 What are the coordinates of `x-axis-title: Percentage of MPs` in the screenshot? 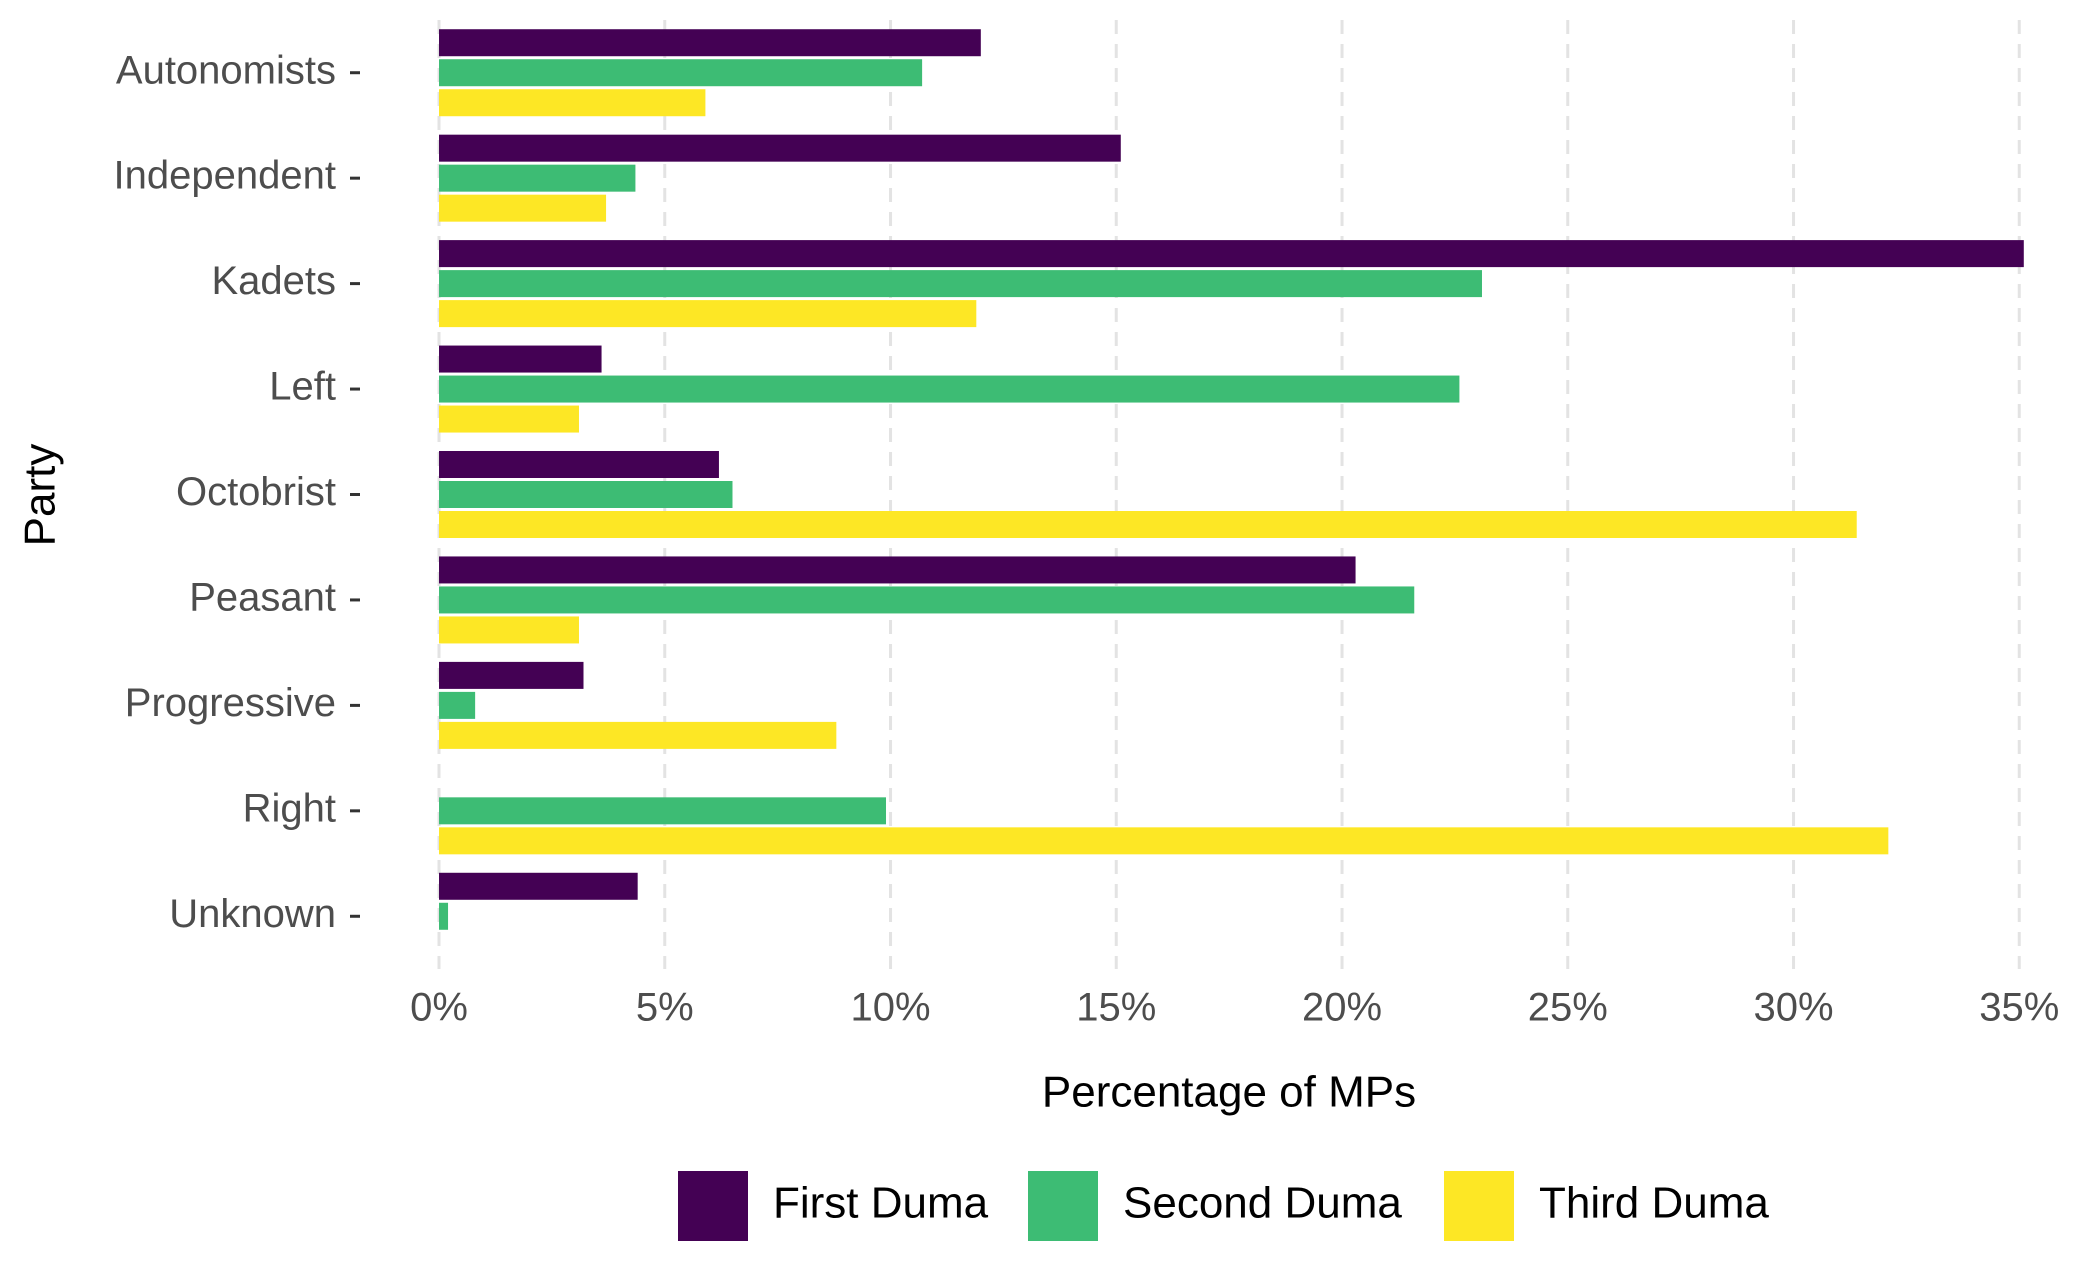 It's located at (1229, 1092).